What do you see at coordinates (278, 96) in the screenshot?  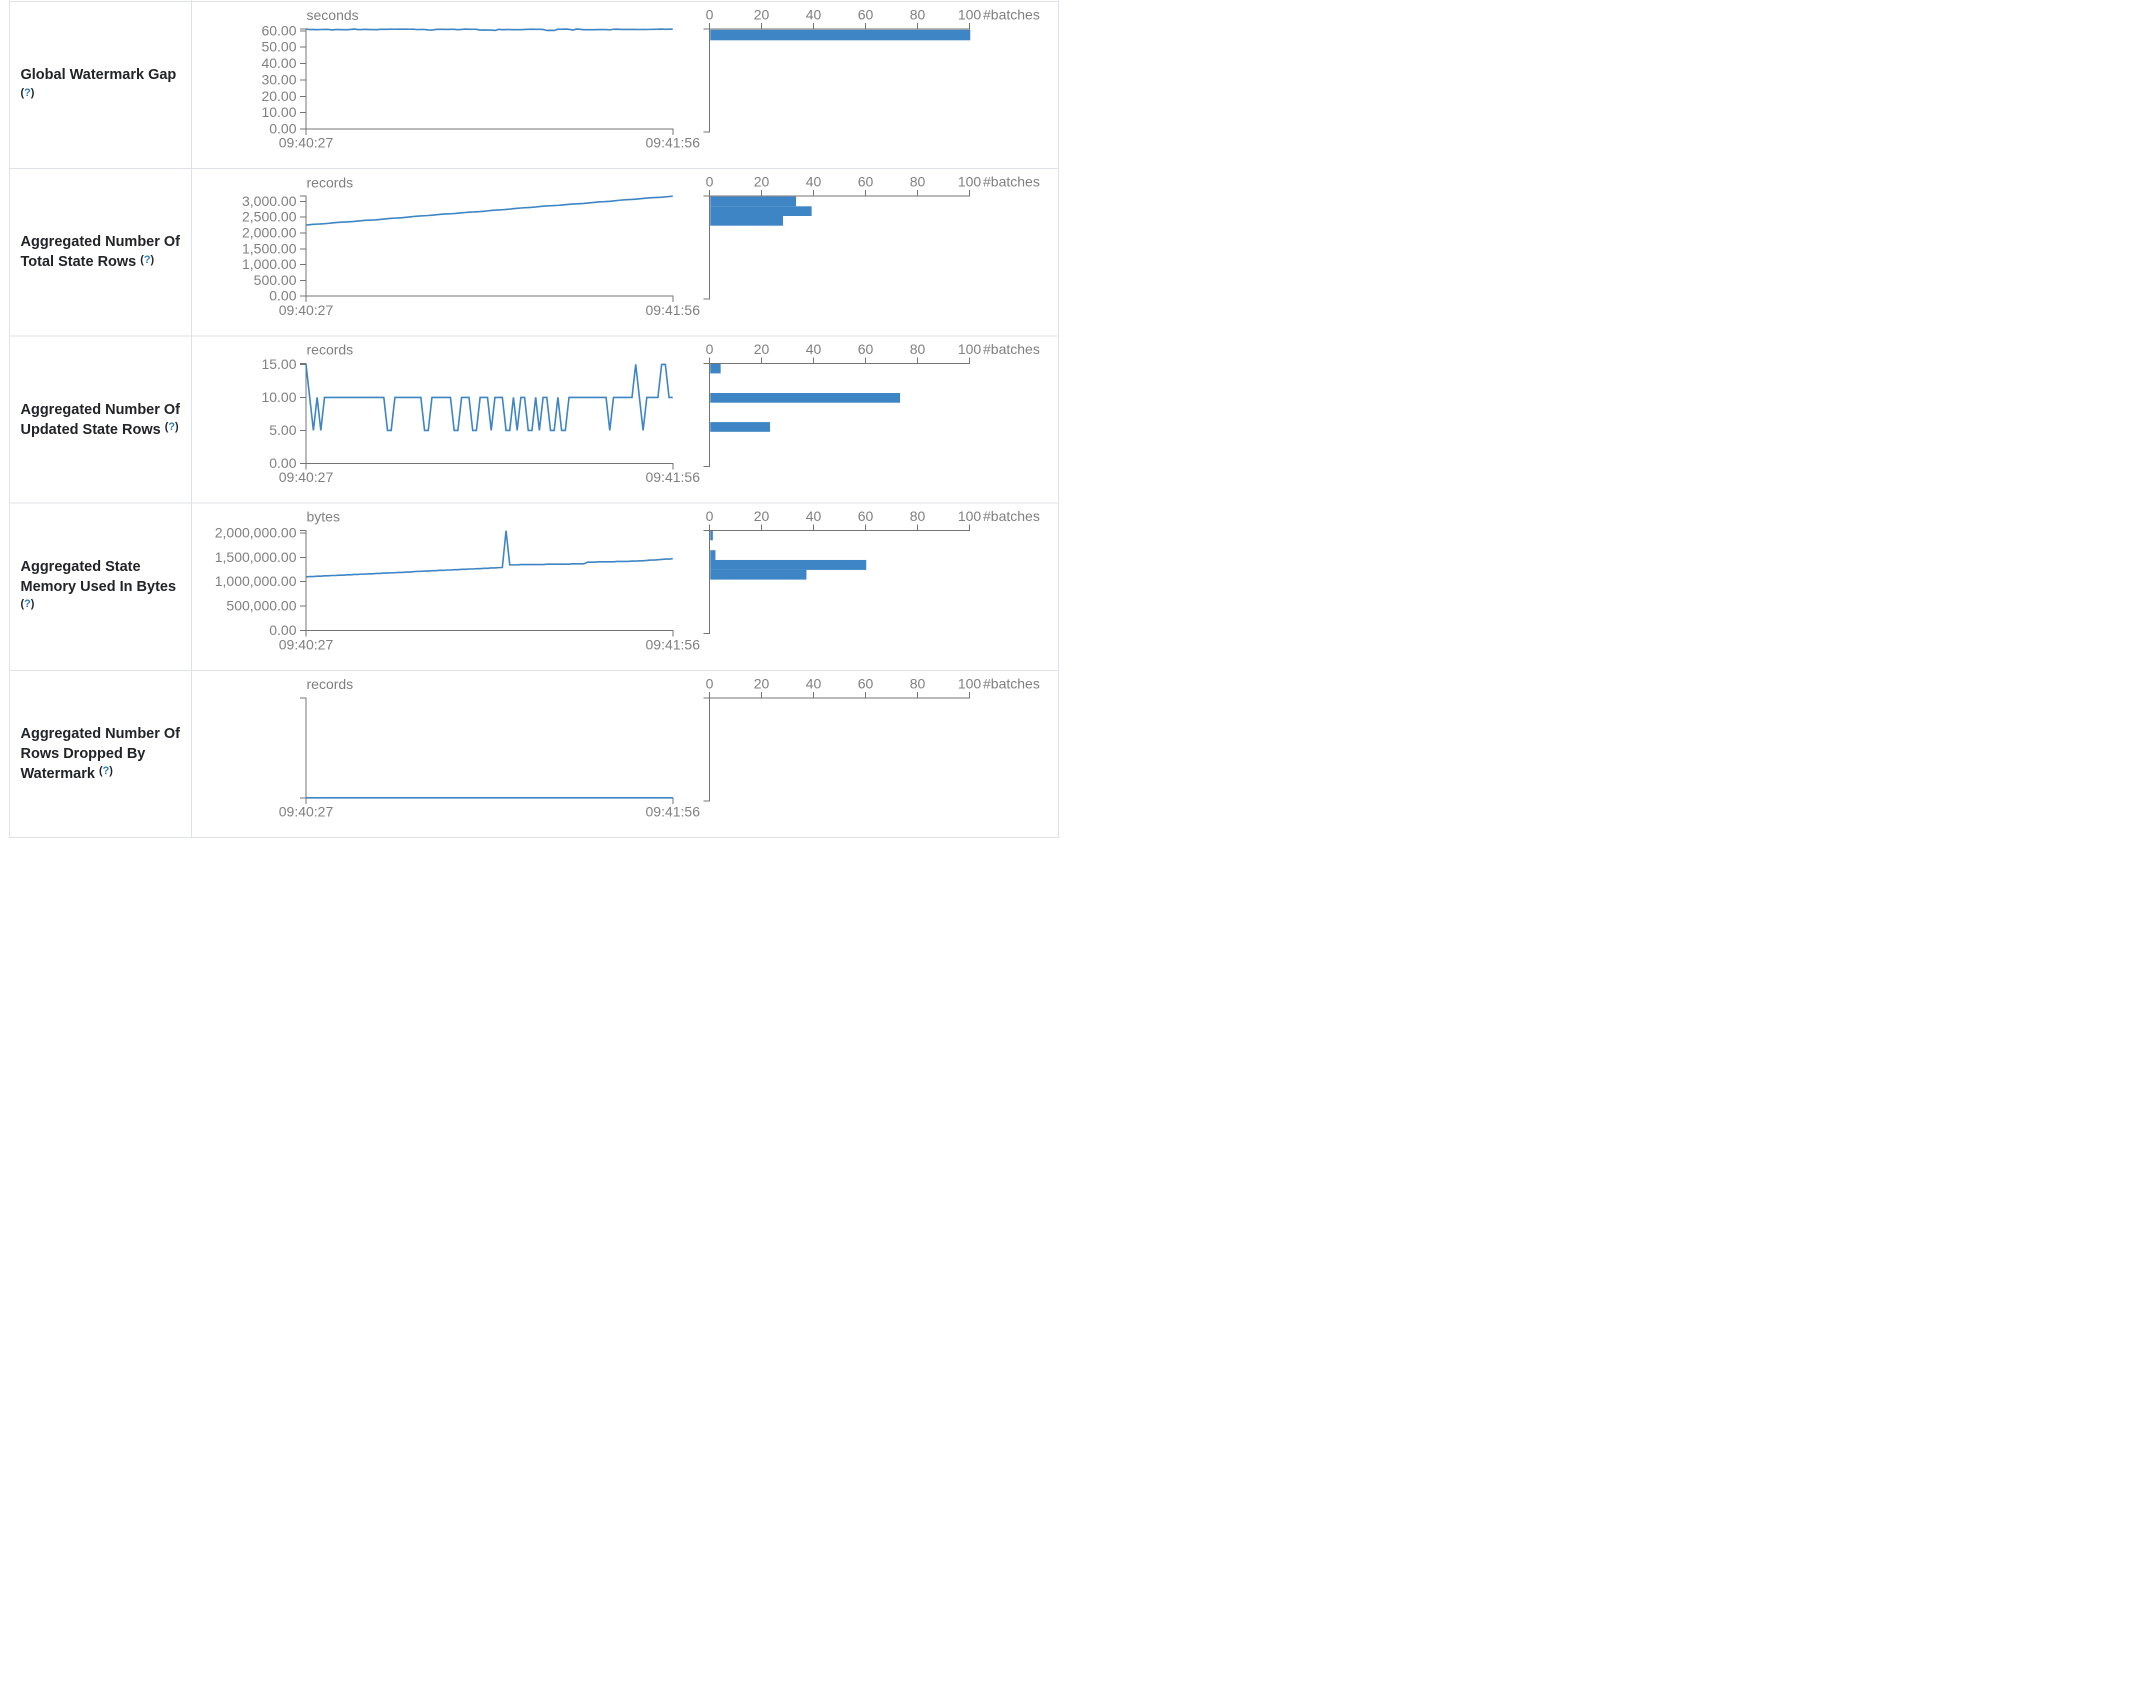 I see `svg-text: 20.00` at bounding box center [278, 96].